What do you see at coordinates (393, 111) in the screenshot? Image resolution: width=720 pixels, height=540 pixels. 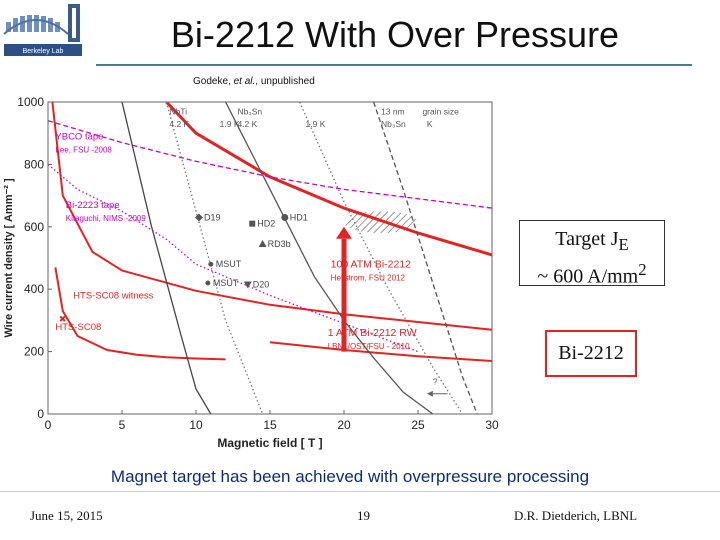 I see `curve-label-6: 13 nm` at bounding box center [393, 111].